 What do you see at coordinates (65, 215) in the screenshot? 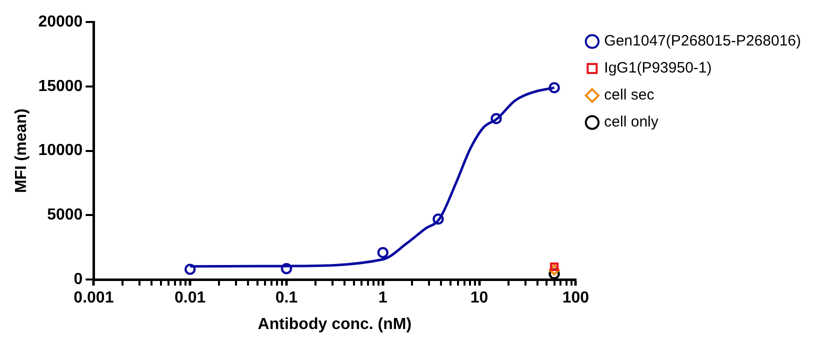
I see `y-tick-label: 5000` at bounding box center [65, 215].